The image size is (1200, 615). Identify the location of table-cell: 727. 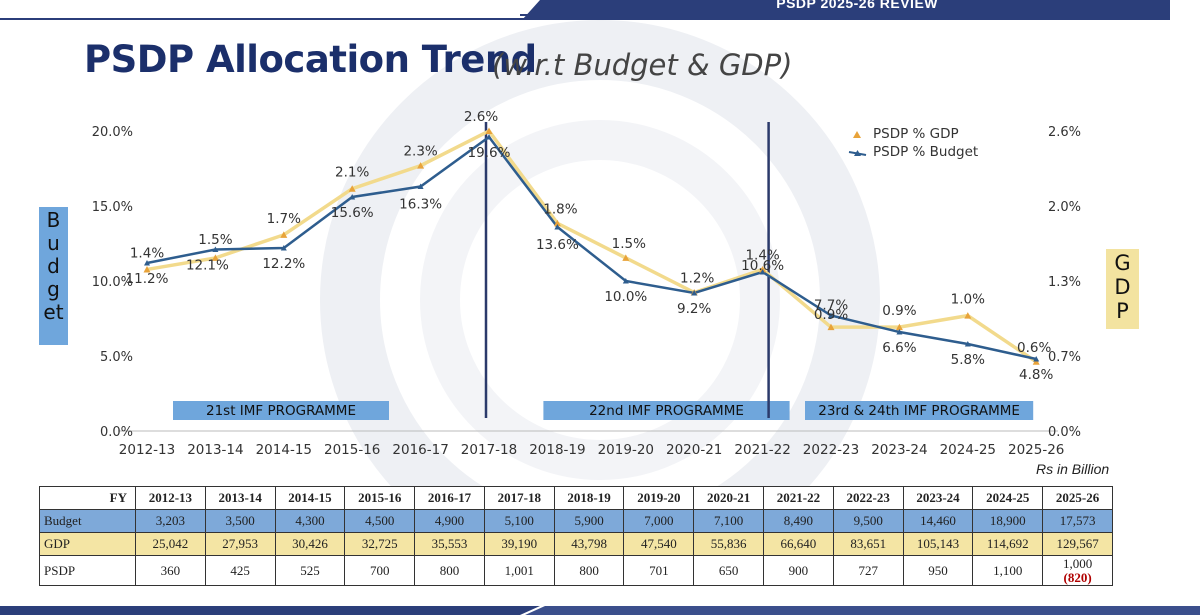
(868, 570).